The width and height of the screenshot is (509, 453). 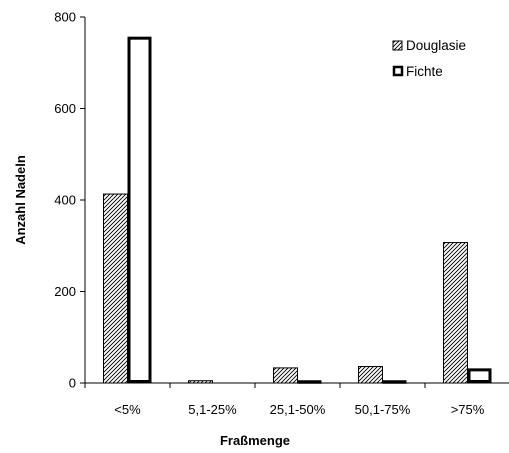 What do you see at coordinates (212, 409) in the screenshot?
I see `x-tick-label: 5,1-25%` at bounding box center [212, 409].